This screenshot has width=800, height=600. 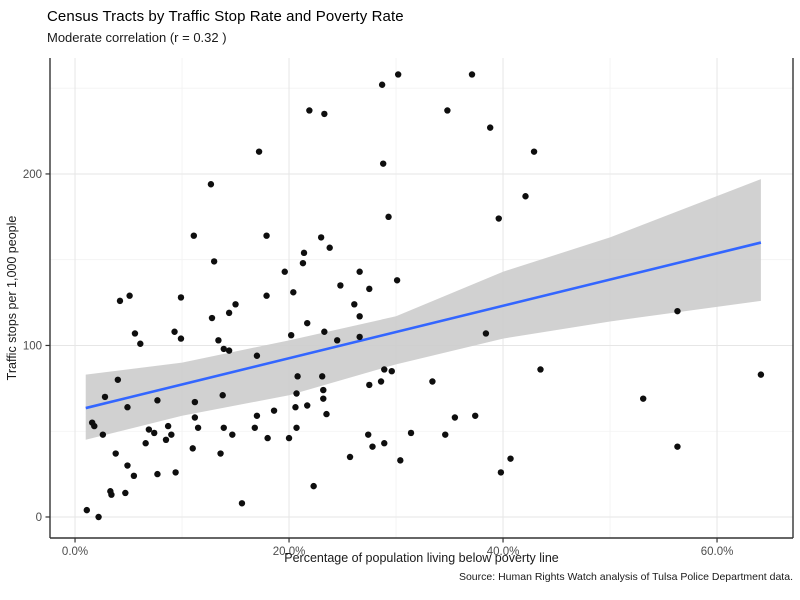 I want to click on x-tick-label: 40.0%, so click(x=503, y=552).